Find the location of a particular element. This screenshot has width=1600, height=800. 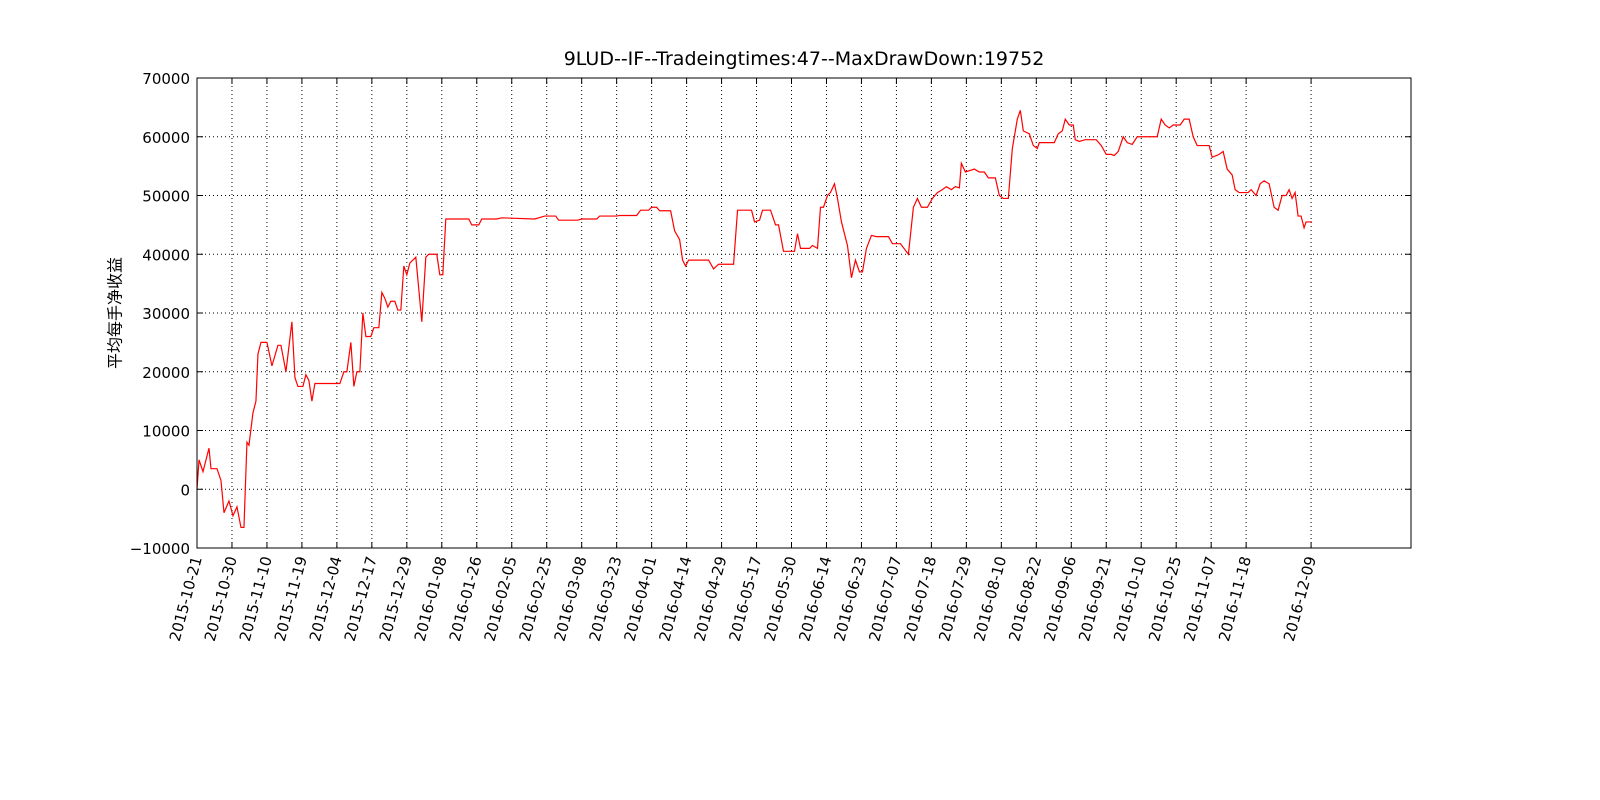

x-tick-label: 2016-12-09 is located at coordinates (1300, 598).